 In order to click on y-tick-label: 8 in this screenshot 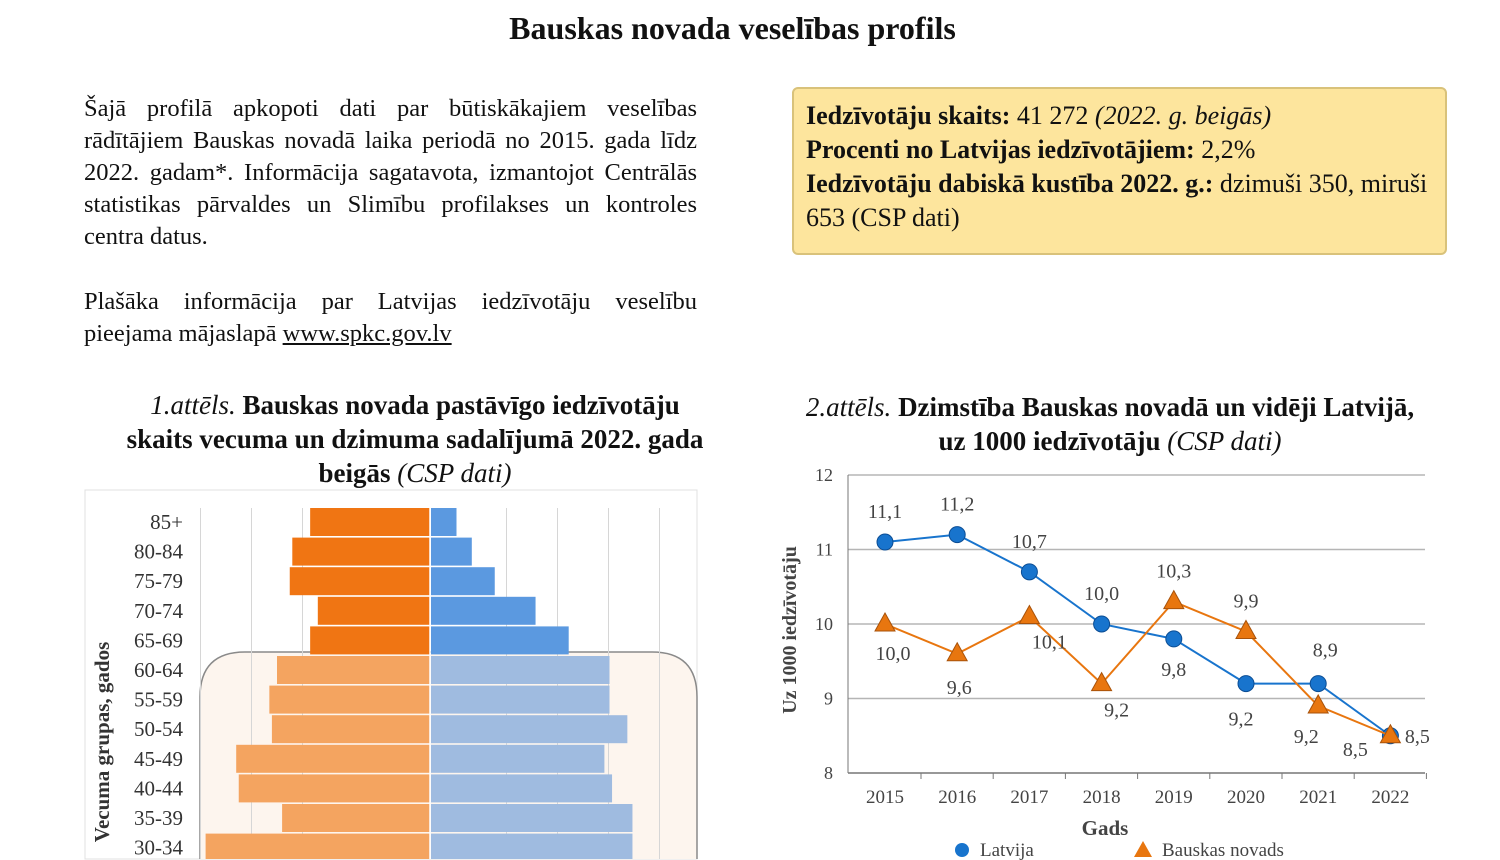, I will do `click(828, 773)`.